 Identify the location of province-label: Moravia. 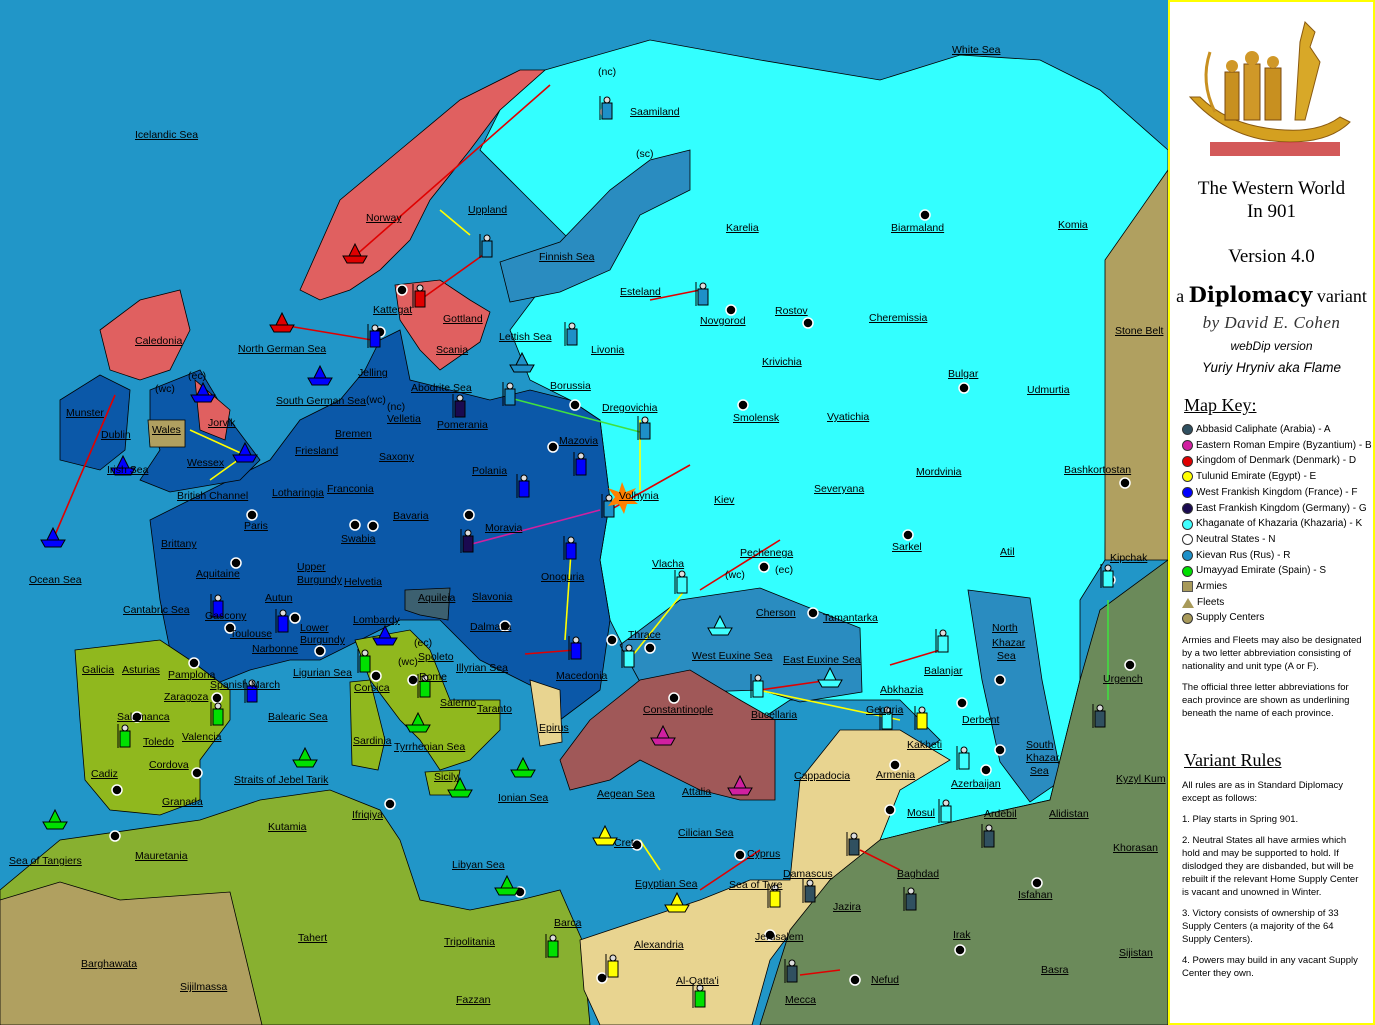
(504, 528).